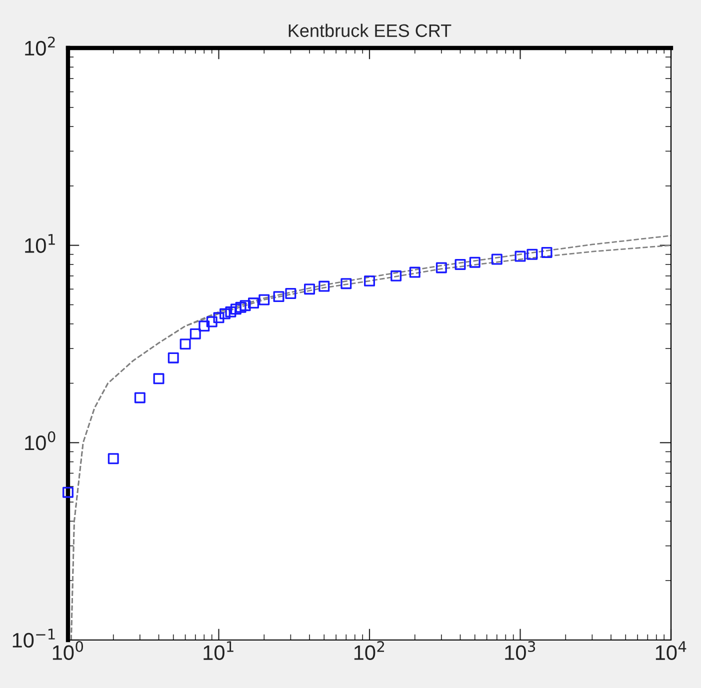 Image resolution: width=701 pixels, height=688 pixels. What do you see at coordinates (370, 31) in the screenshot?
I see `chart-title: Kentbruck EES CRT` at bounding box center [370, 31].